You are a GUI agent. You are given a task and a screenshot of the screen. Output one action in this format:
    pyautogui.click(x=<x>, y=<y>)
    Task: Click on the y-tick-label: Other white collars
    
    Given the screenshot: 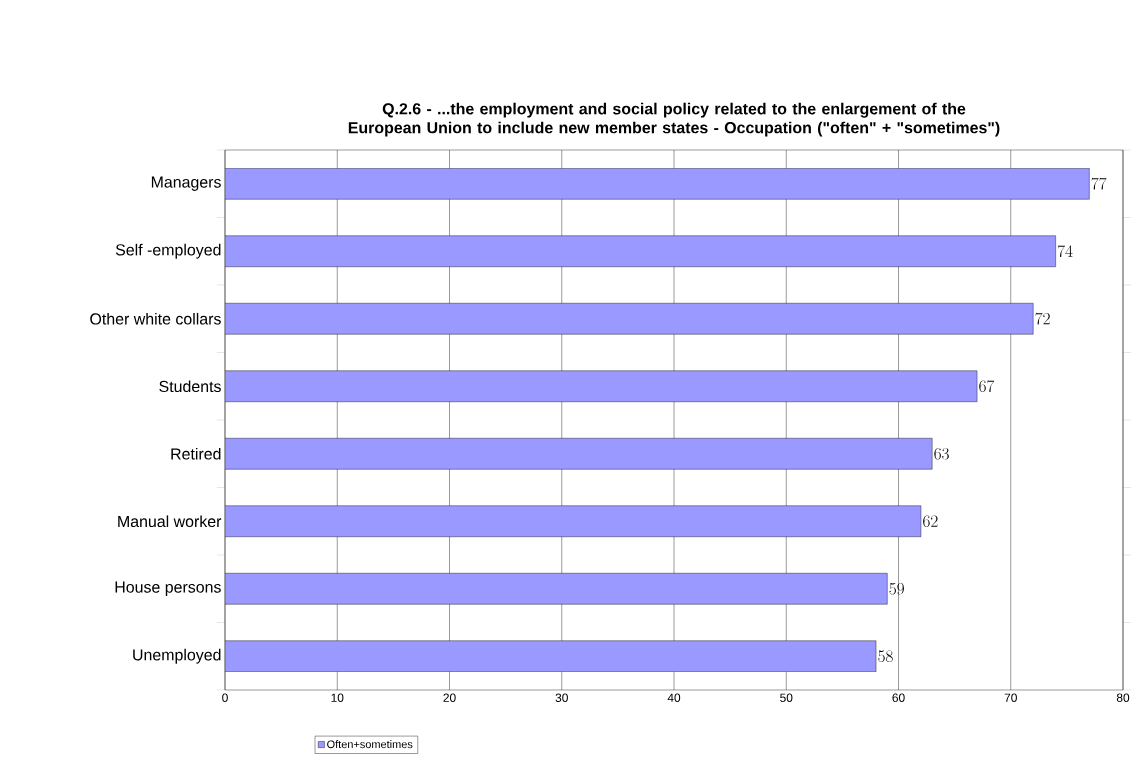 What is the action you would take?
    pyautogui.click(x=155, y=318)
    